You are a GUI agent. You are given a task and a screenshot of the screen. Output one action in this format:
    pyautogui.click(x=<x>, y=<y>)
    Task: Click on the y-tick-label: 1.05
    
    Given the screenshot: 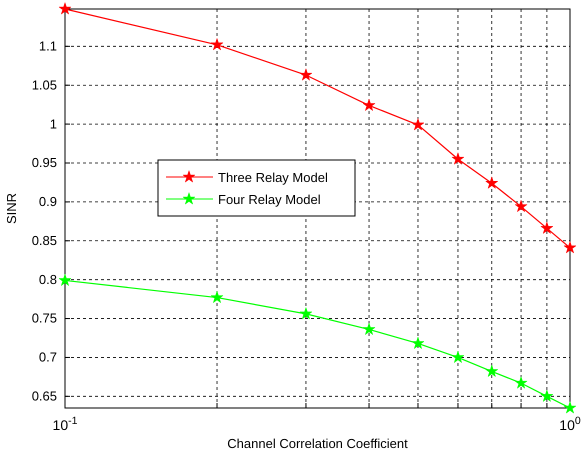 What is the action you would take?
    pyautogui.click(x=44, y=84)
    